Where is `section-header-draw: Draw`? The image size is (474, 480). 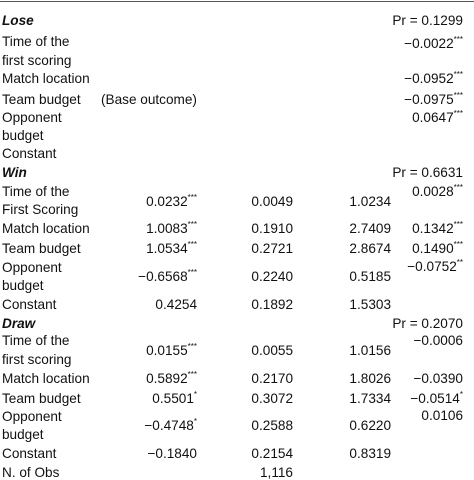
section-header-draw: Draw is located at coordinates (19, 323).